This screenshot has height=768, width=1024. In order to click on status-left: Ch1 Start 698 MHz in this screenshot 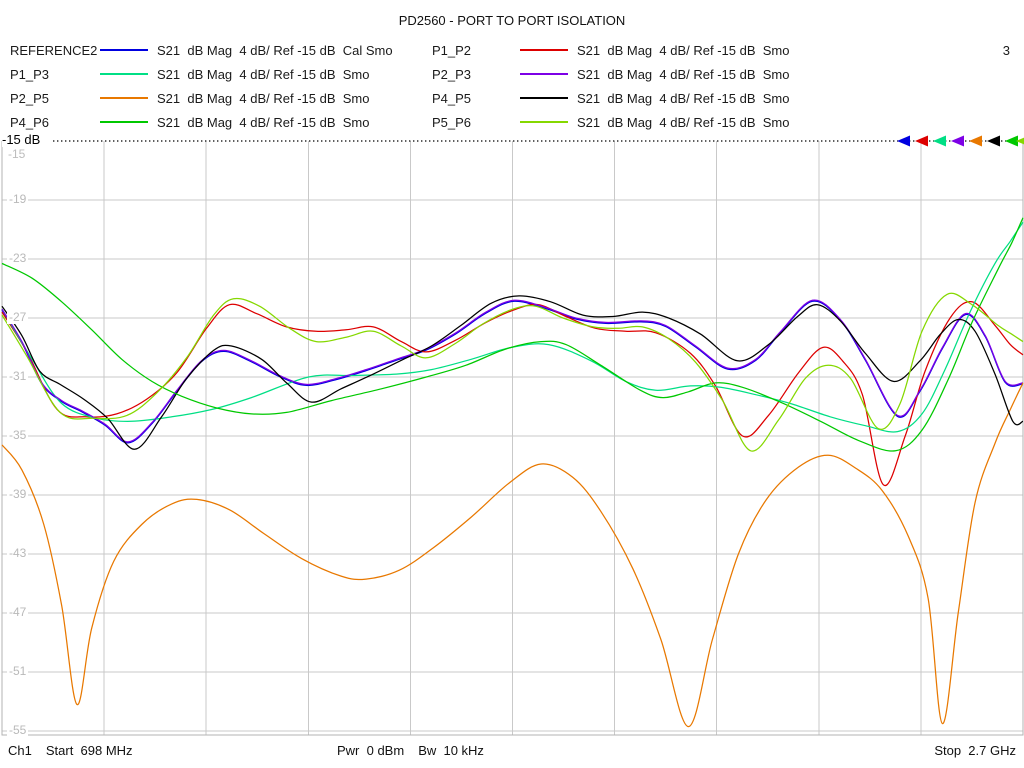, I will do `click(70, 750)`.